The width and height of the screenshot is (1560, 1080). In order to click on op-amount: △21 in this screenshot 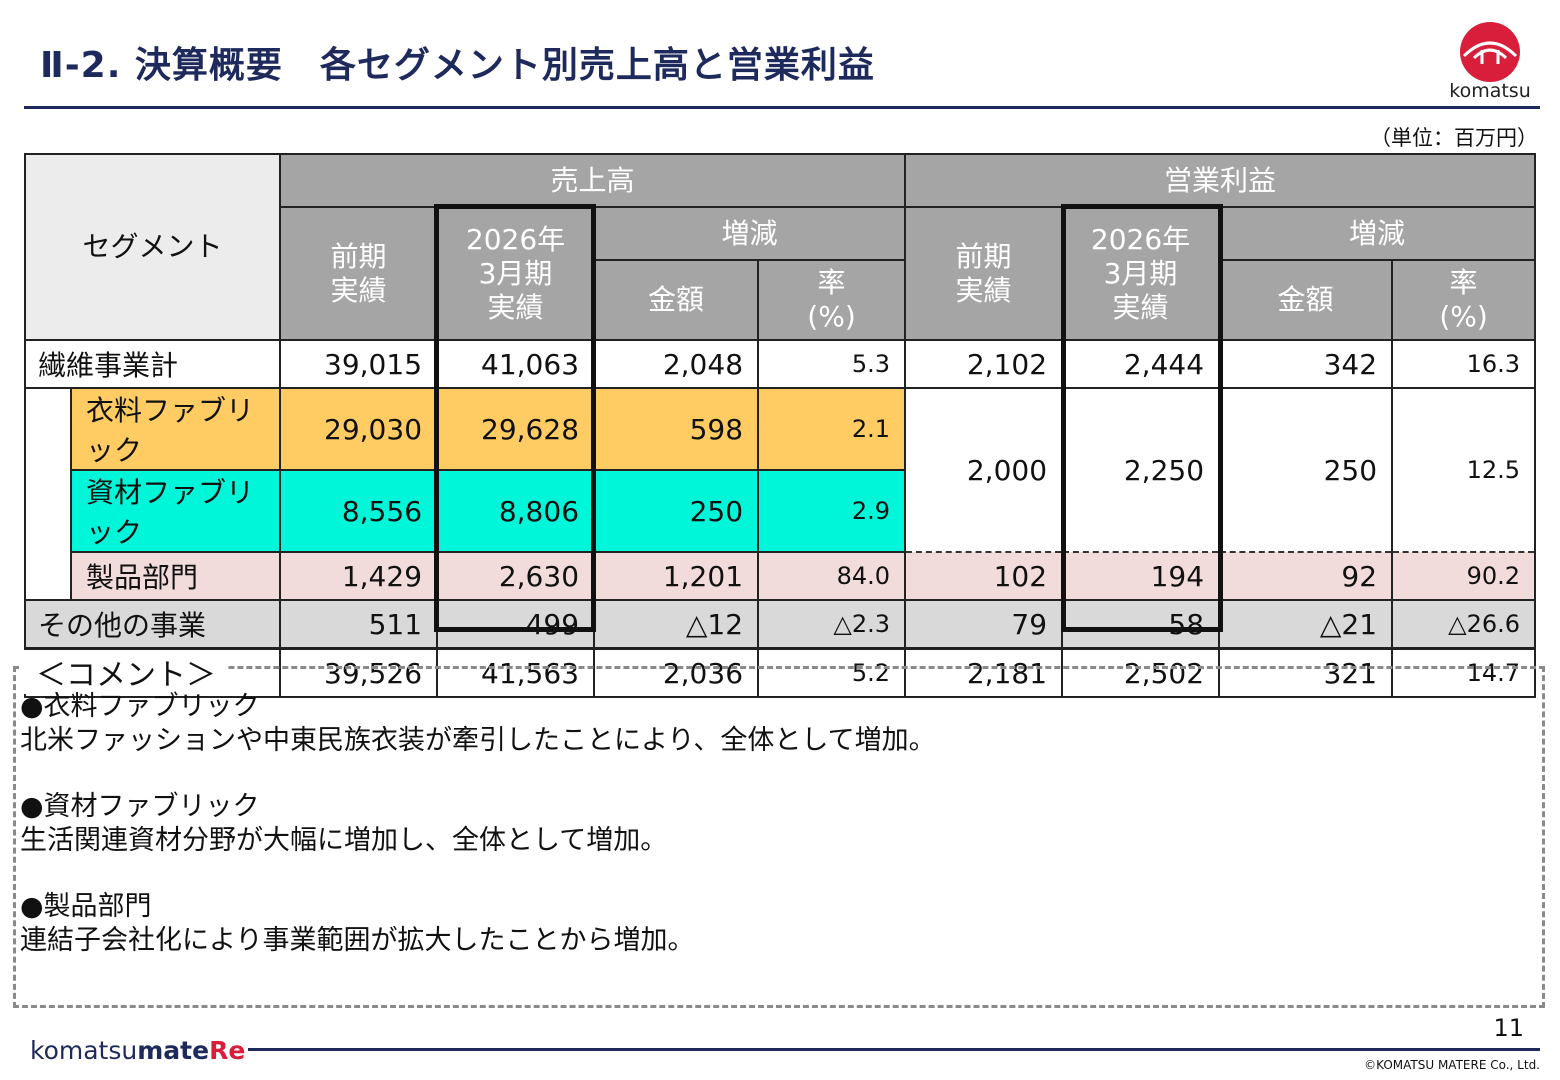, I will do `click(1306, 624)`.